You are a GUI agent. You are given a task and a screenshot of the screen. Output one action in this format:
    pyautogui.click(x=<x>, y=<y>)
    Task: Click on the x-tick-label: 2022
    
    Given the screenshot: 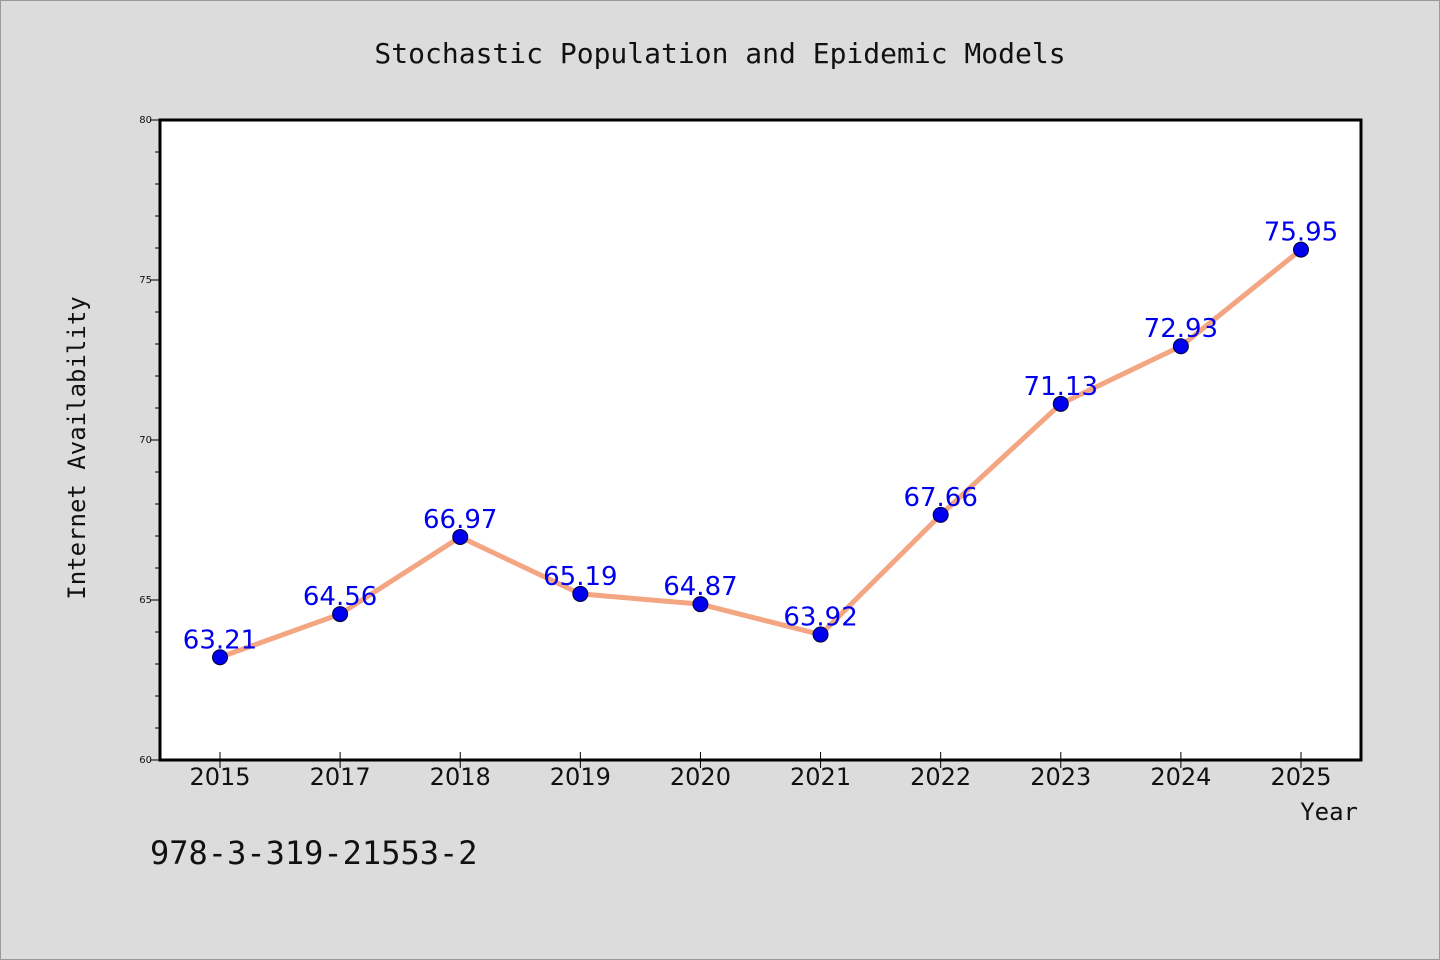 What is the action you would take?
    pyautogui.click(x=940, y=777)
    